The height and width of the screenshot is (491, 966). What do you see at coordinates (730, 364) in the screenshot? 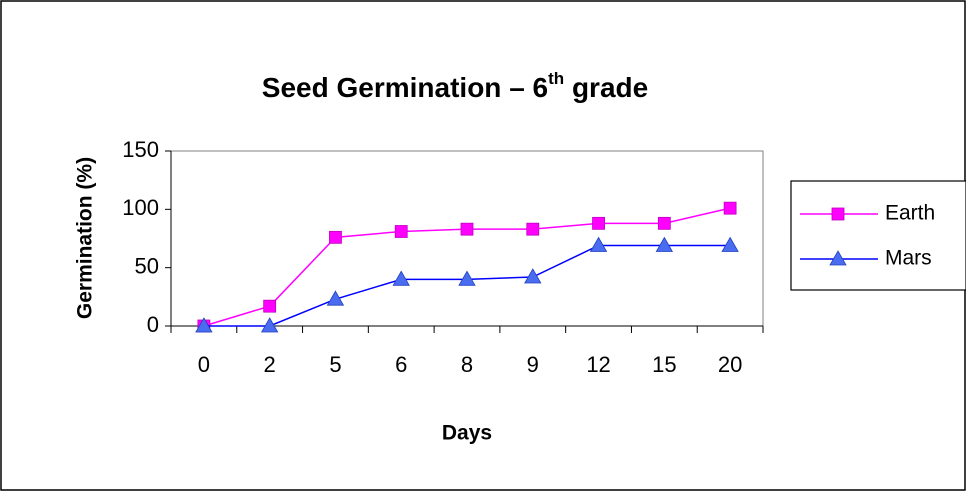
I see `x-tick-label: 20` at bounding box center [730, 364].